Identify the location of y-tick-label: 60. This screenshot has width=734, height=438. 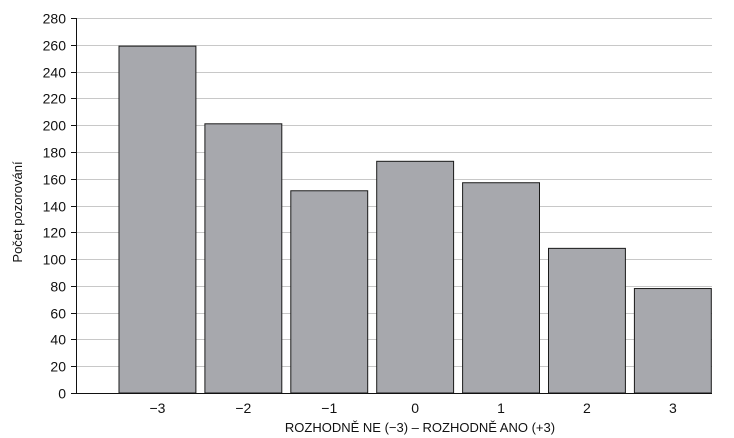
(58, 314).